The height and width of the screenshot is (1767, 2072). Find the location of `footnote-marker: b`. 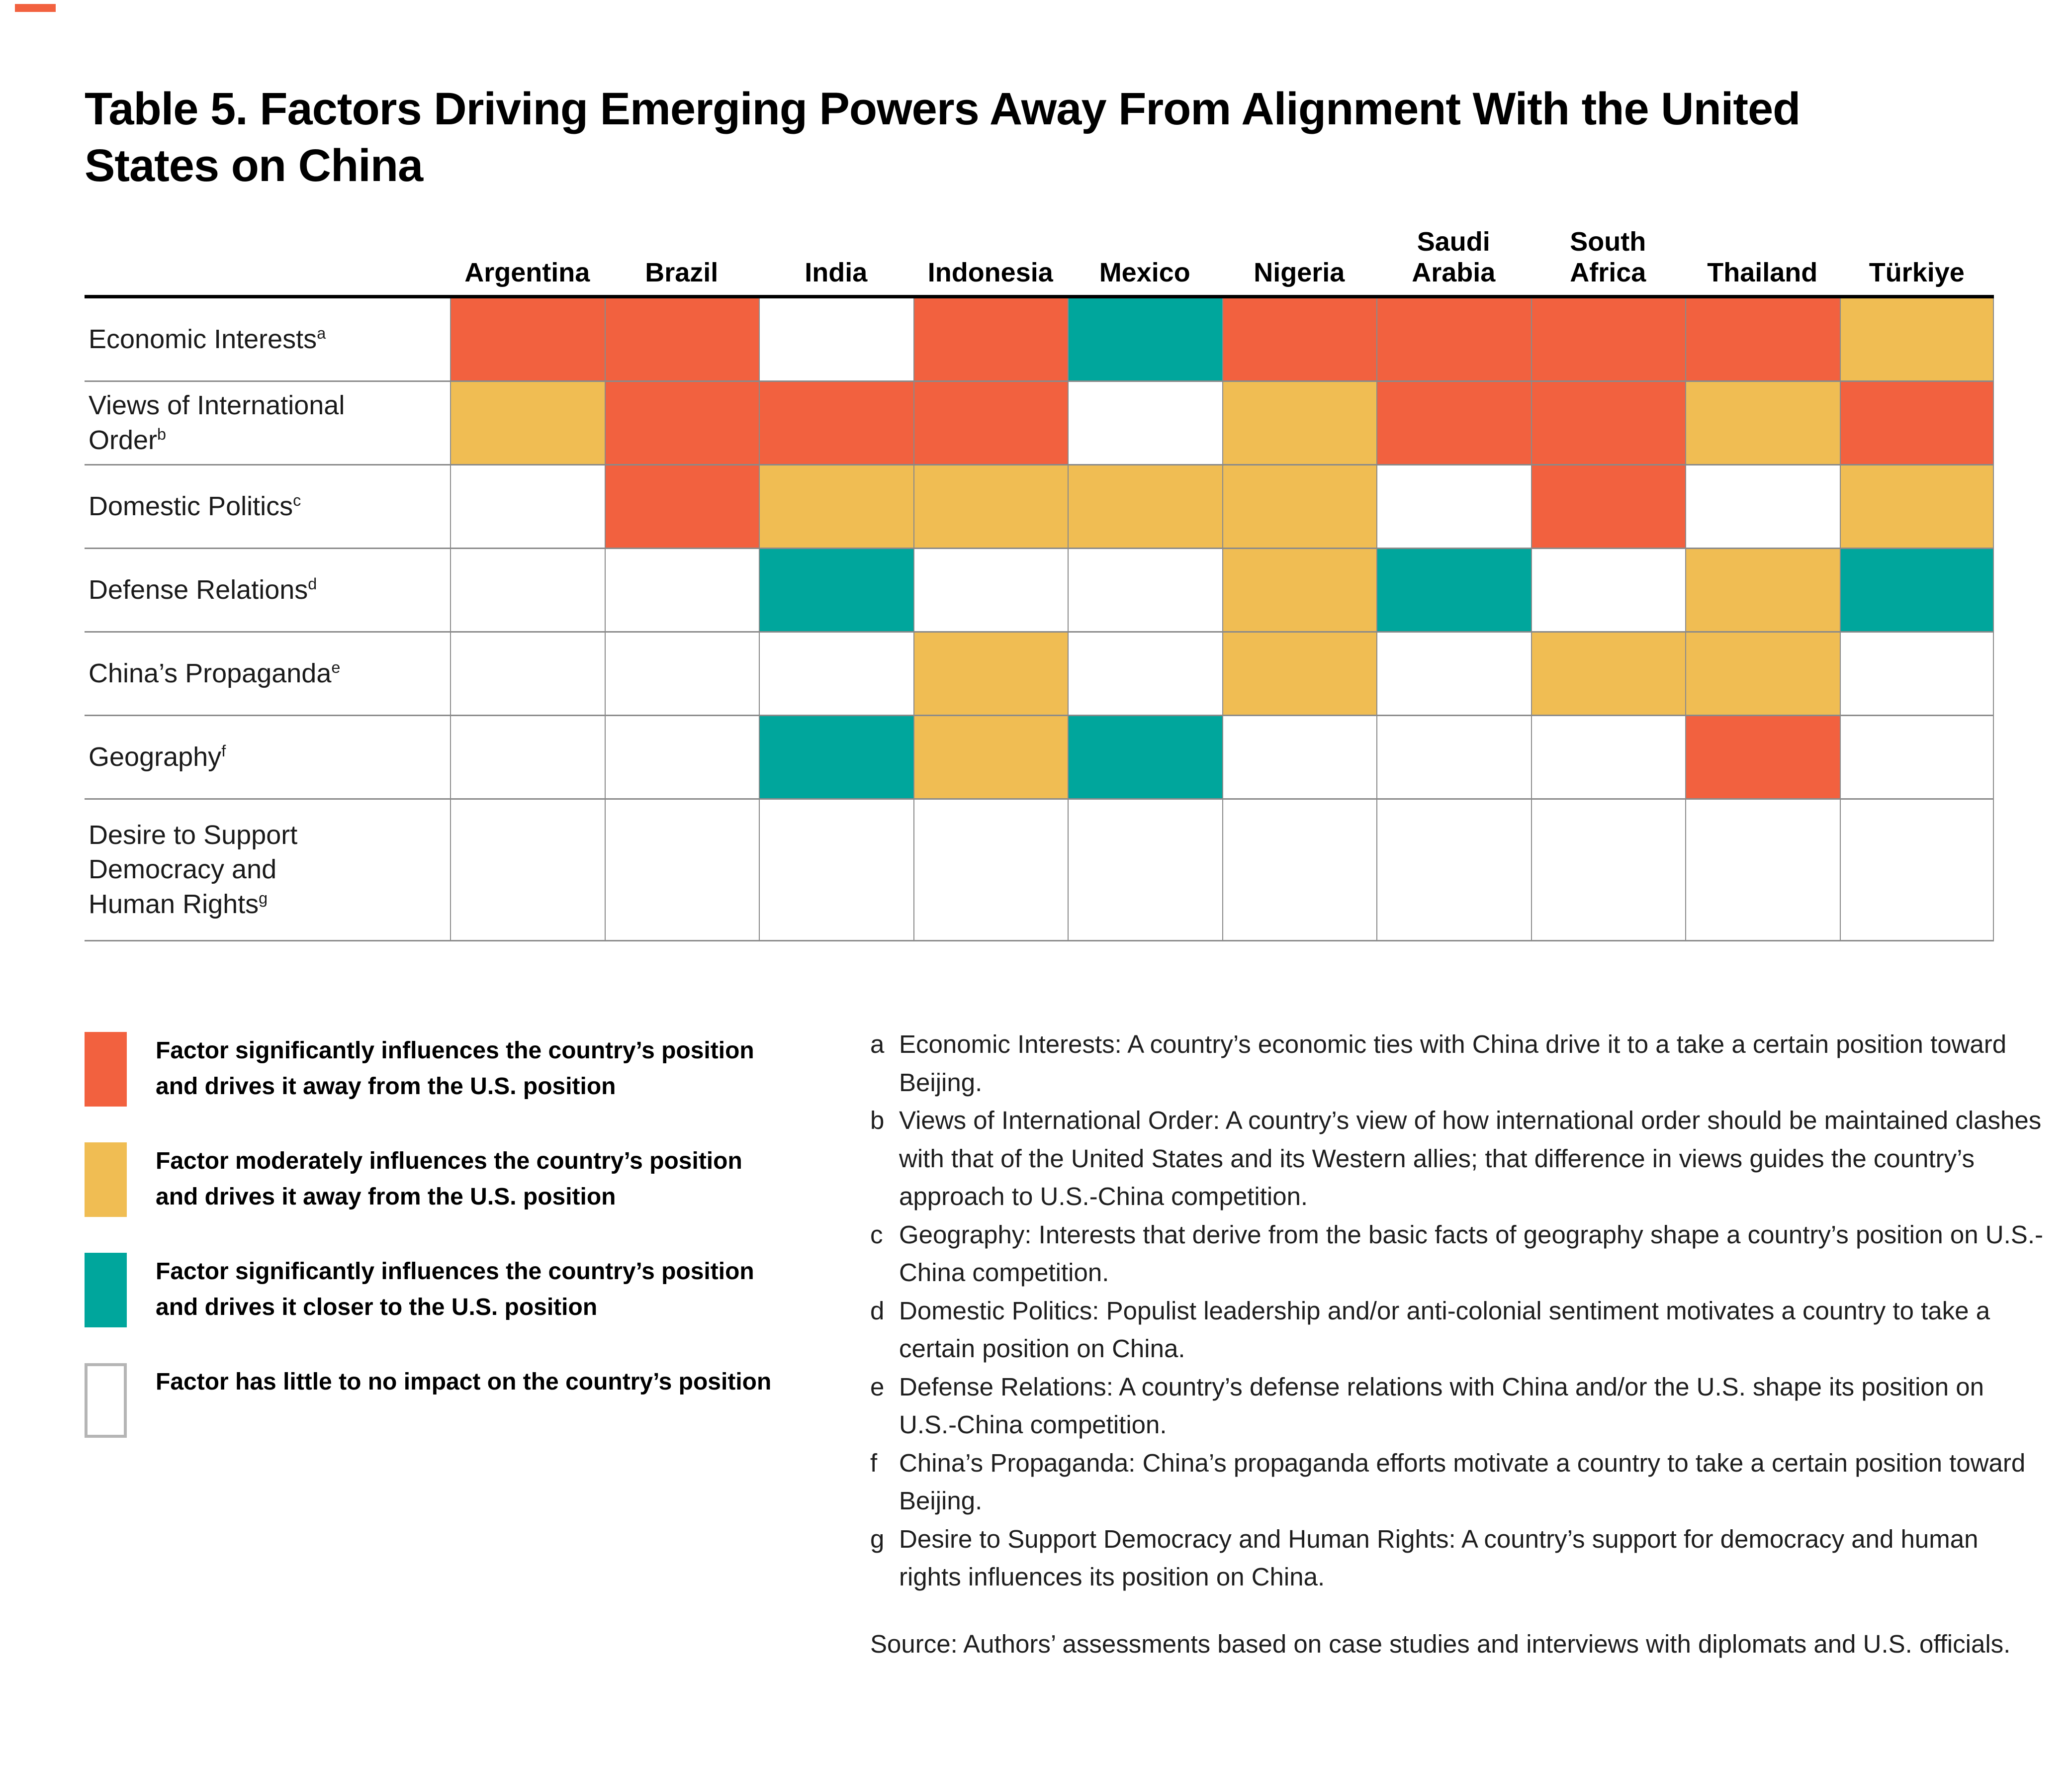

footnote-marker: b is located at coordinates (878, 1120).